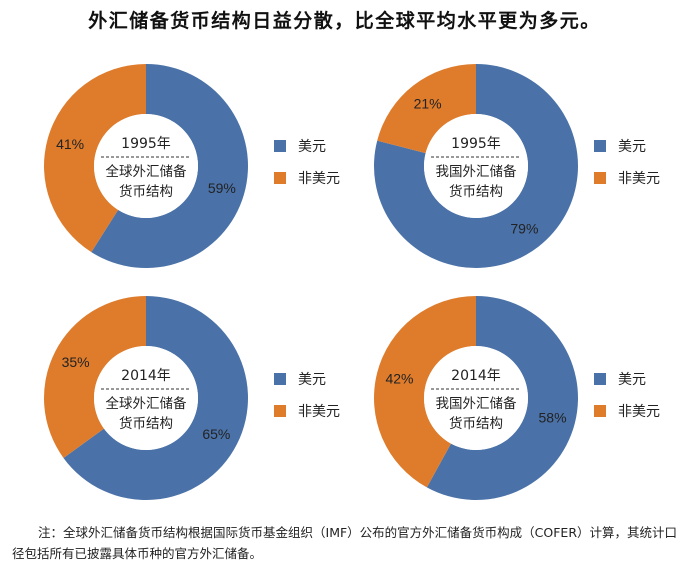  What do you see at coordinates (399, 378) in the screenshot?
I see `slice-label-non-usd: 42%` at bounding box center [399, 378].